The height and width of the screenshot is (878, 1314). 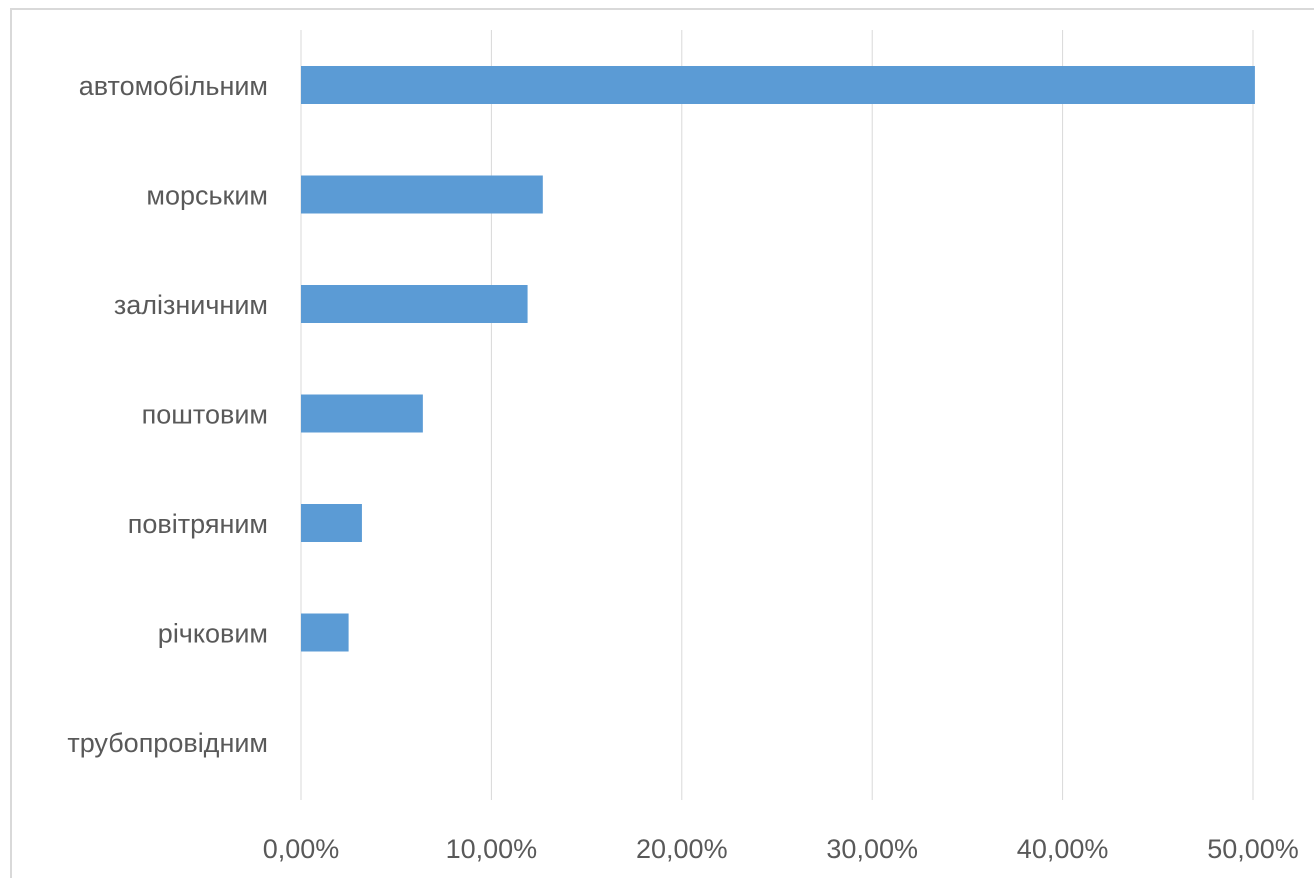 I want to click on x-tick-label: 40,00%, so click(x=1063, y=849).